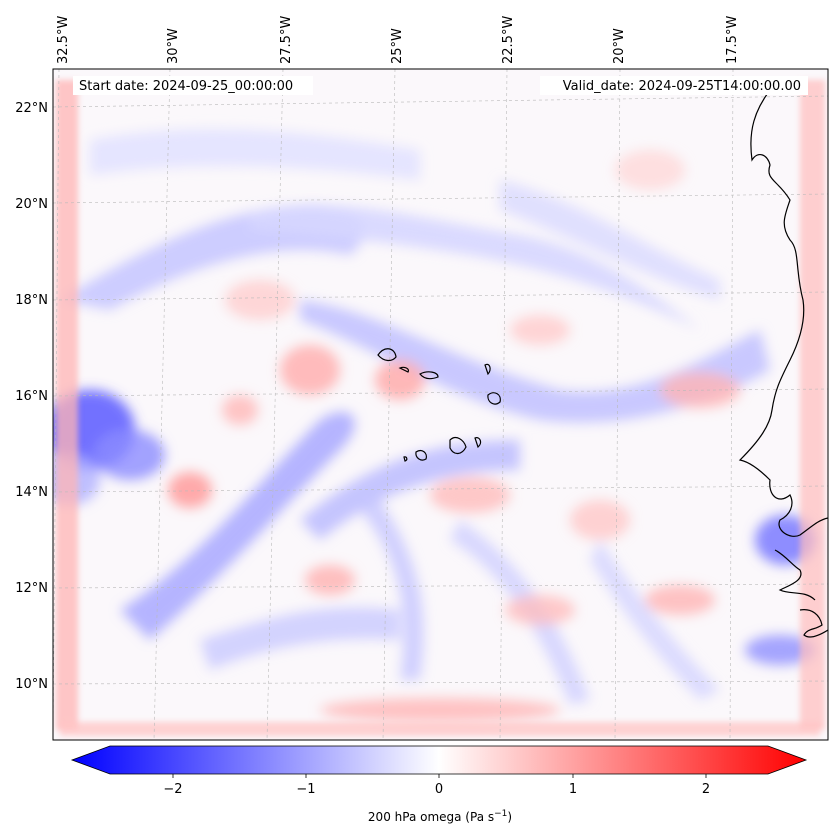 Image resolution: width=837 pixels, height=839 pixels. What do you see at coordinates (439, 760) in the screenshot?
I see `colorbar-bar` at bounding box center [439, 760].